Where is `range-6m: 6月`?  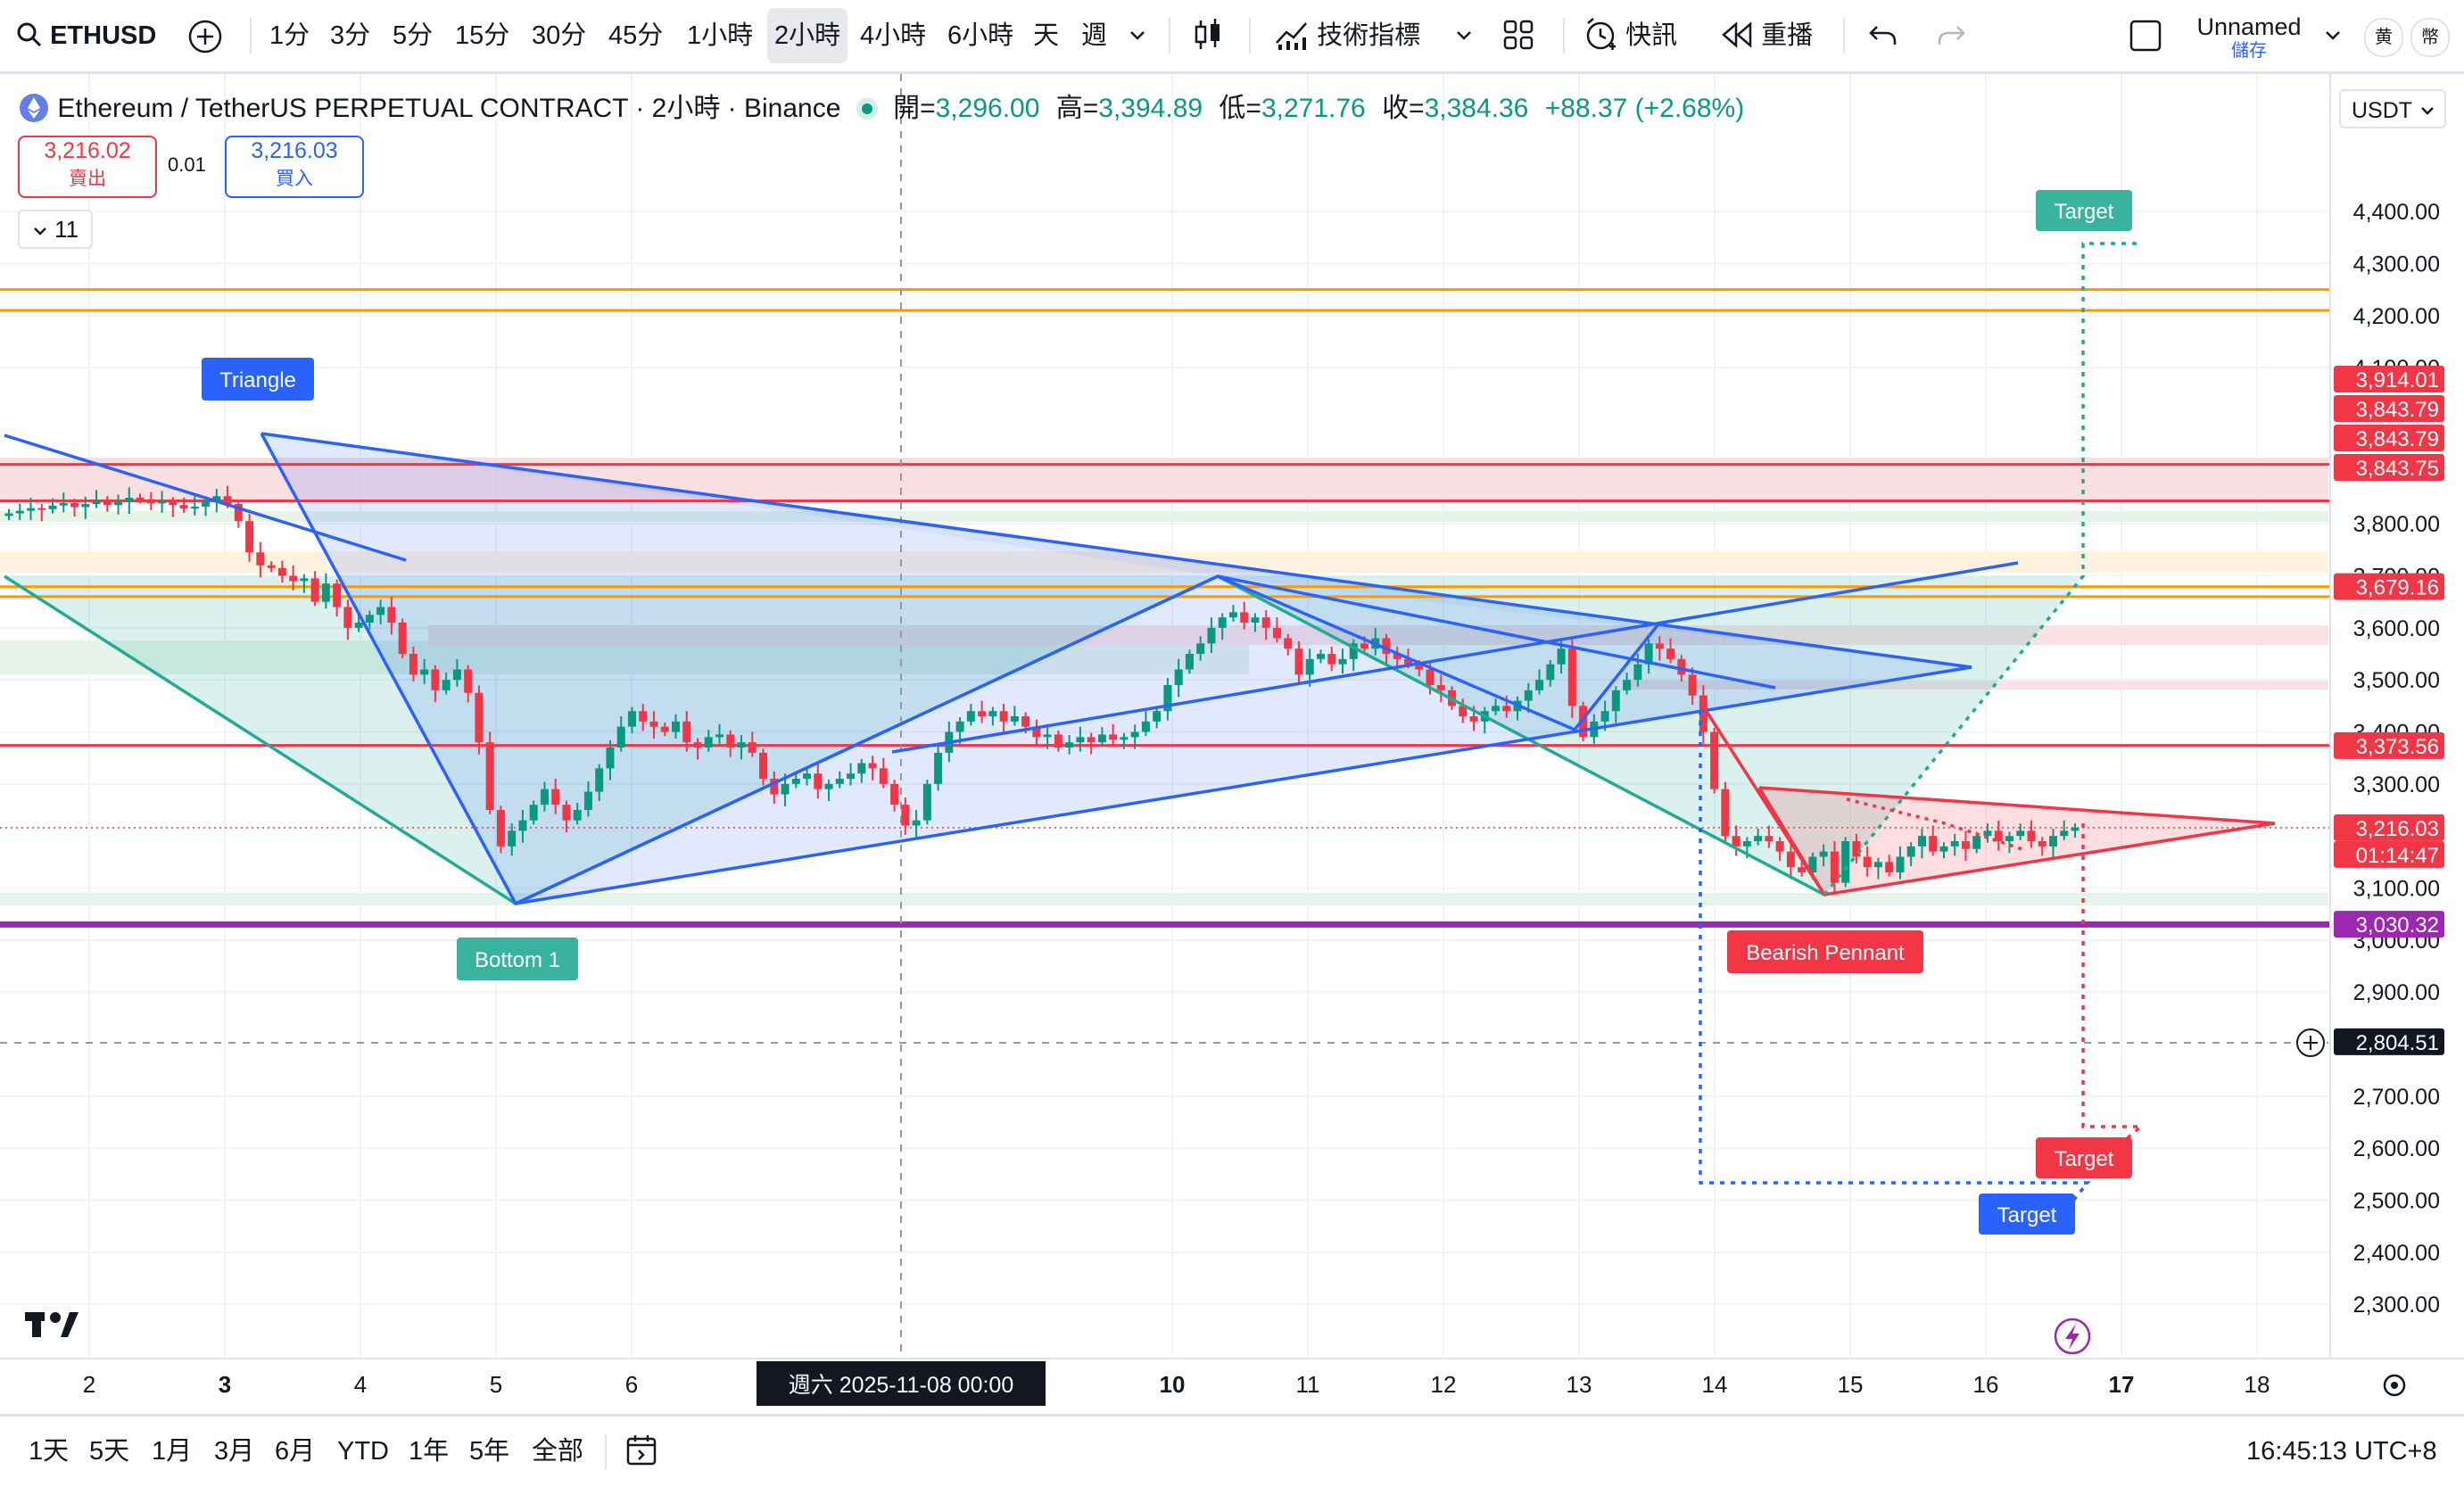 range-6m: 6月 is located at coordinates (296, 1451).